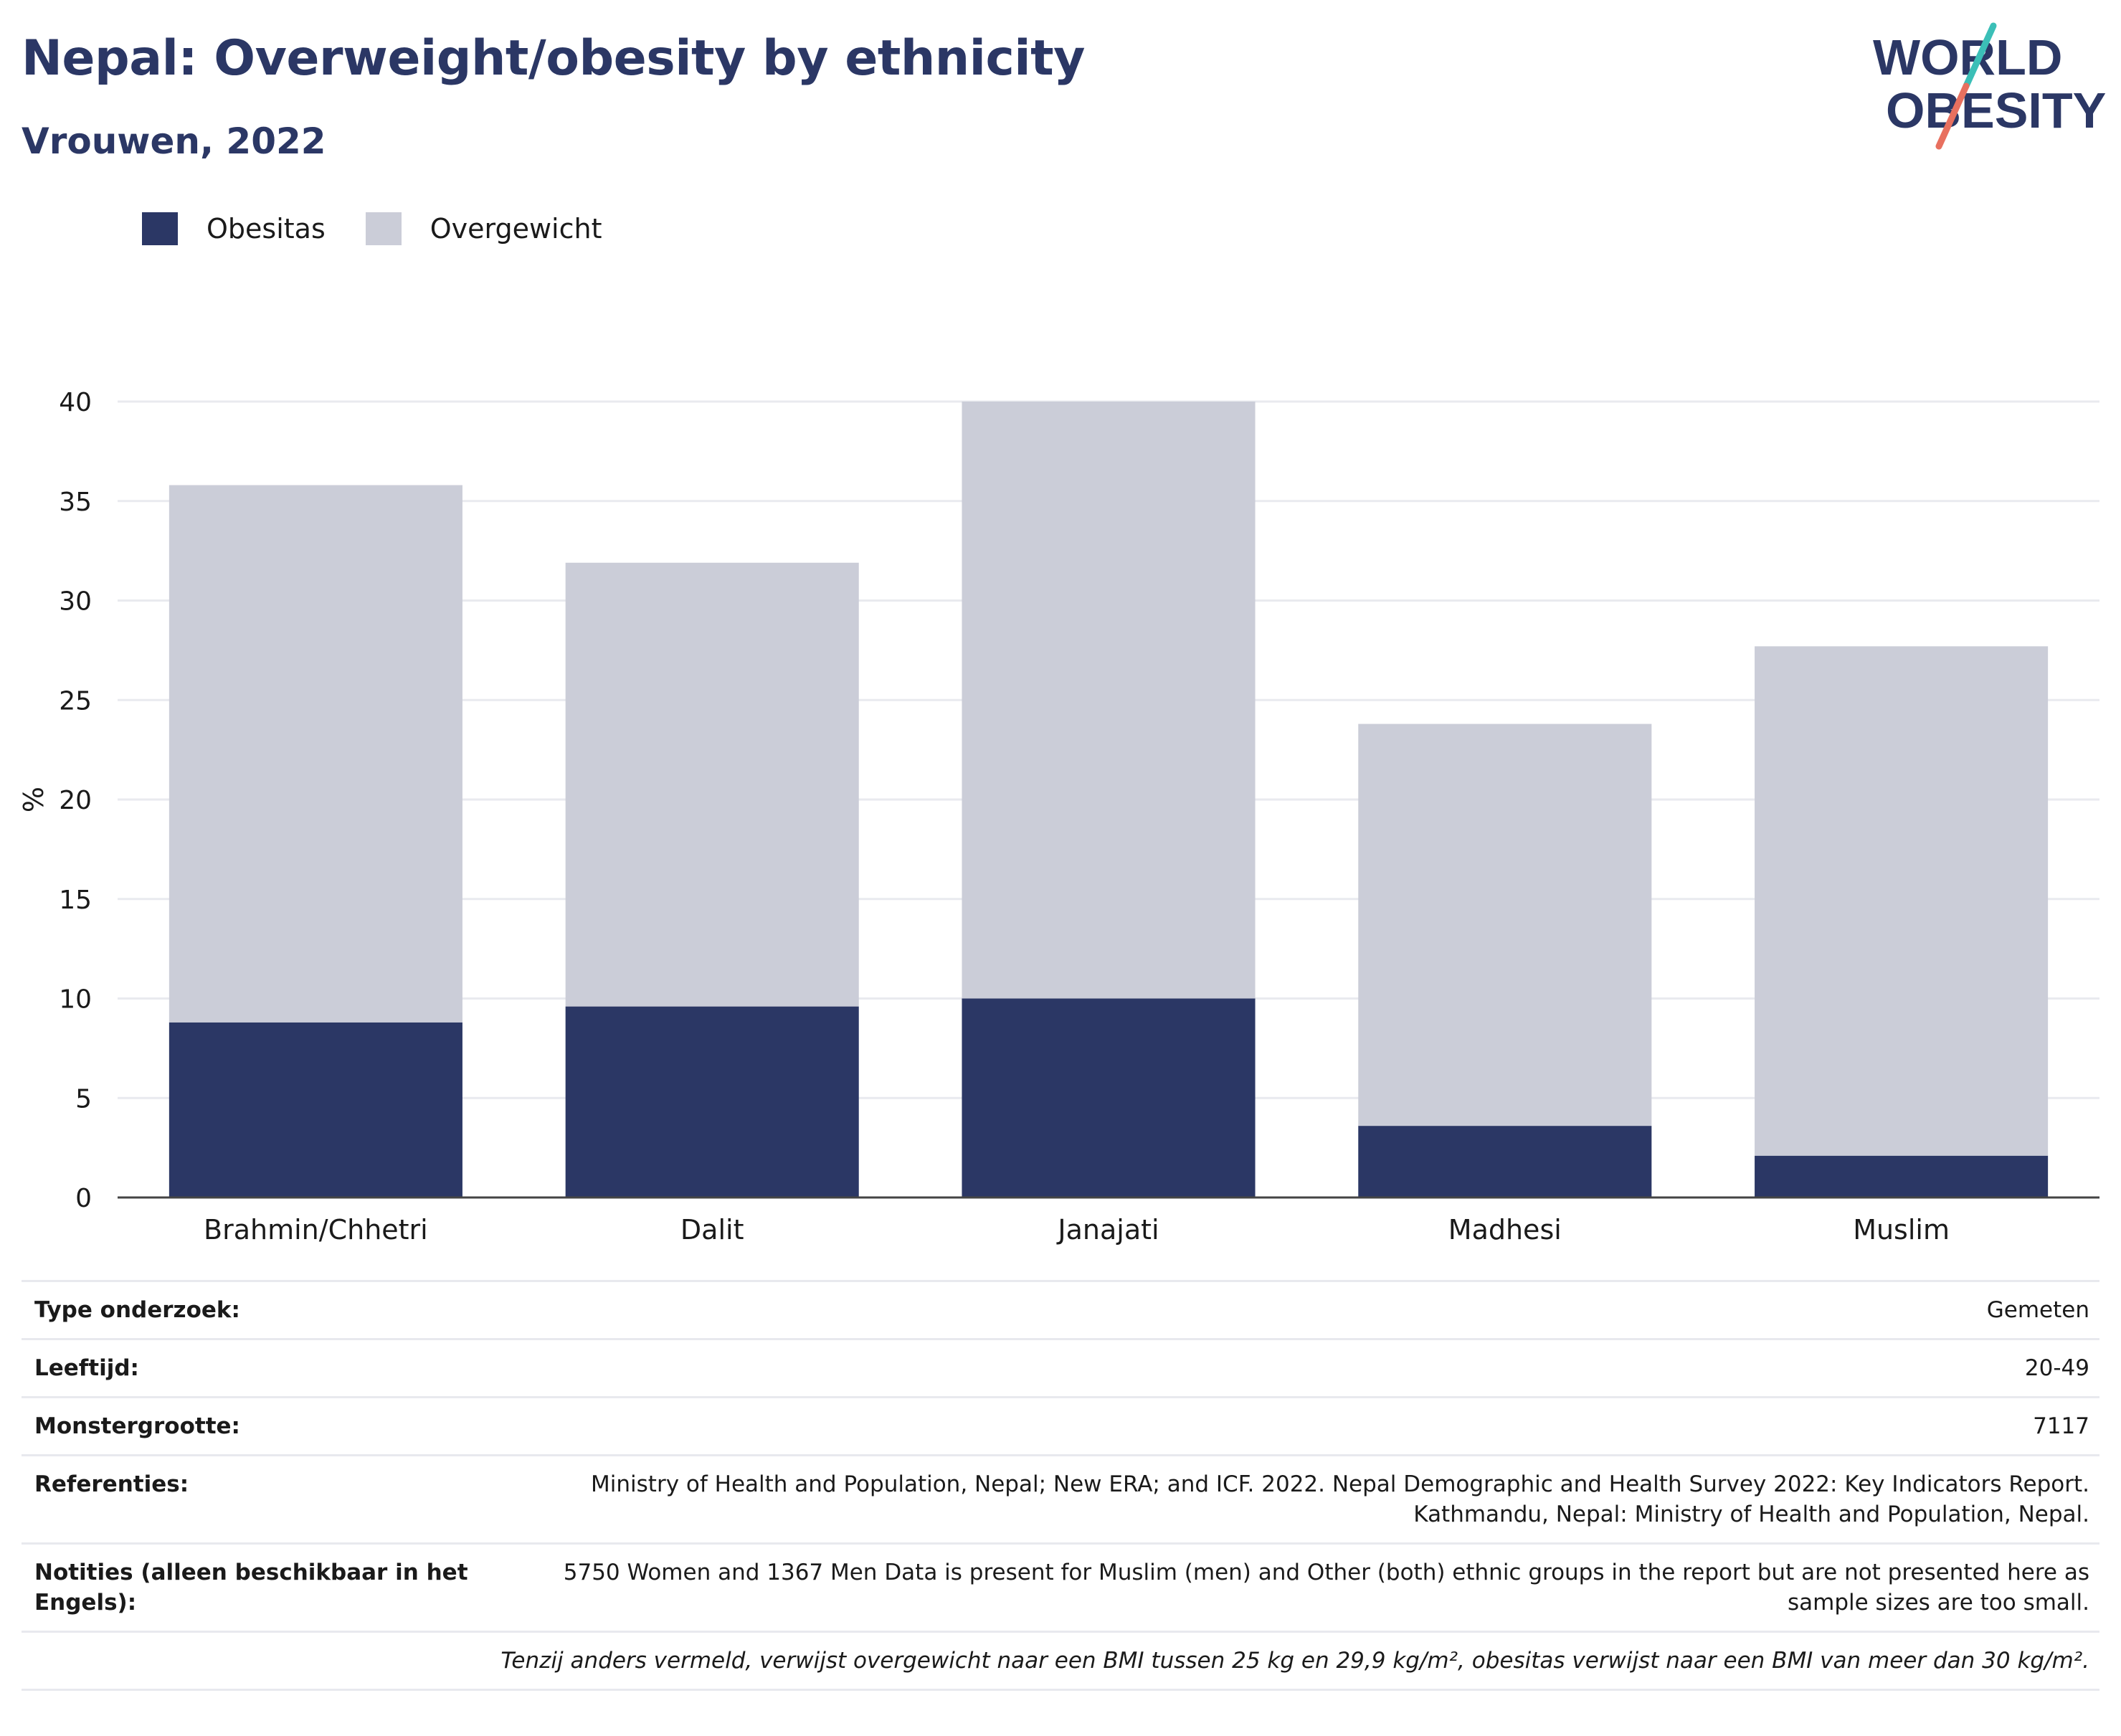  What do you see at coordinates (75, 701) in the screenshot?
I see `y-tick-label: 25` at bounding box center [75, 701].